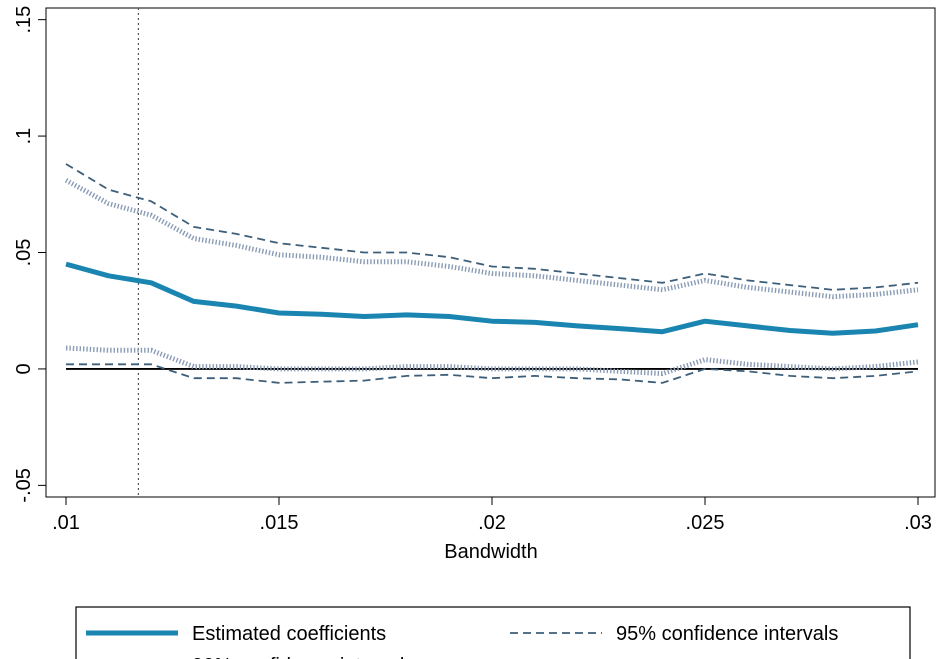 The height and width of the screenshot is (659, 939). What do you see at coordinates (727, 634) in the screenshot?
I see `legend-label: 95% confidence intervals` at bounding box center [727, 634].